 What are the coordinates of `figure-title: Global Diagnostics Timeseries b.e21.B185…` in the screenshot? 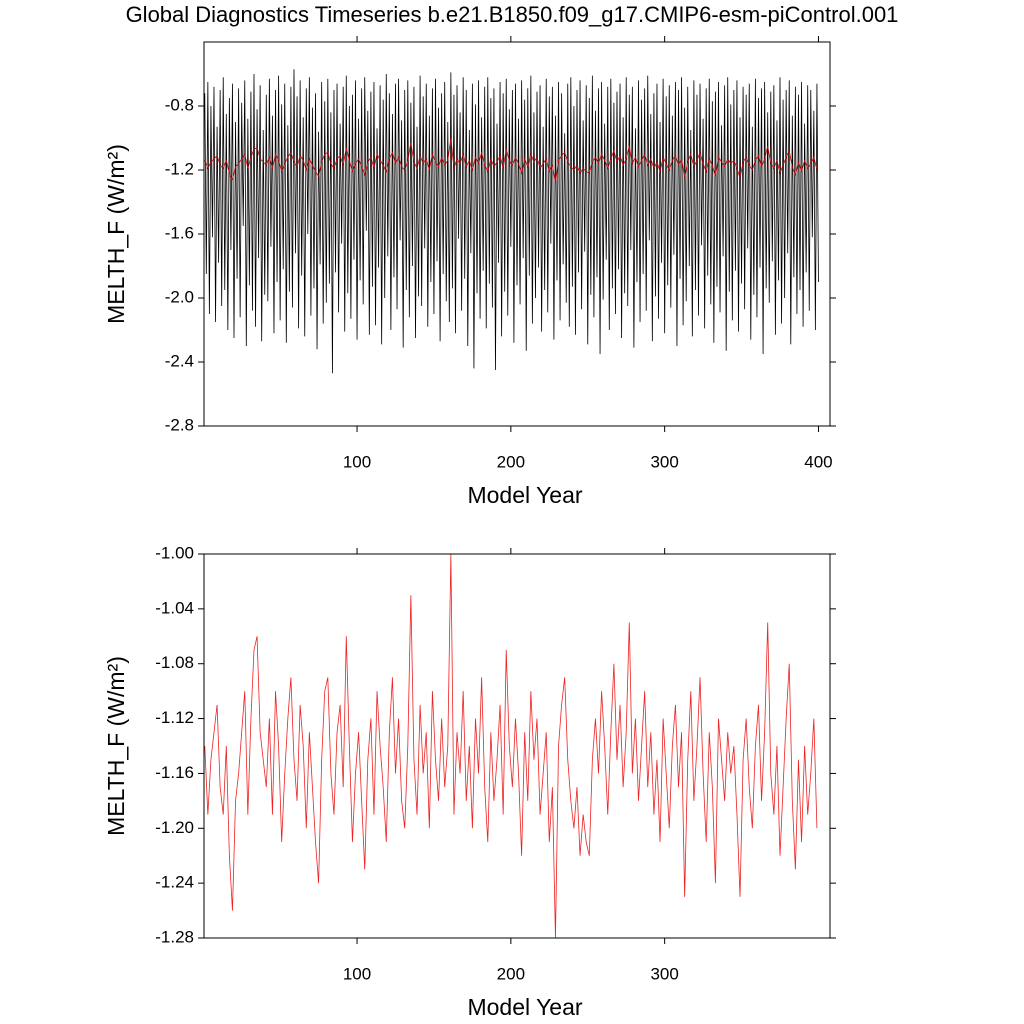 It's located at (512, 14).